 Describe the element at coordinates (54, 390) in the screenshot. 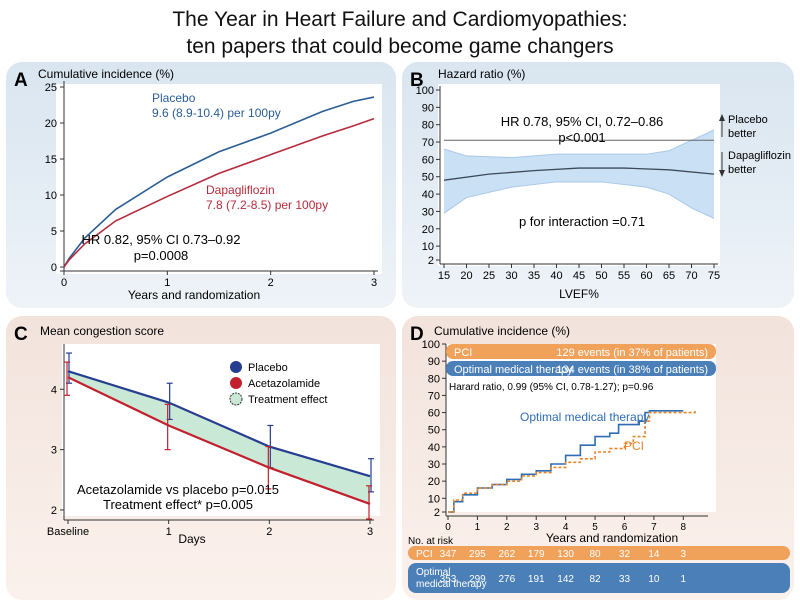

I see `panel-c-y-tick-label: 4` at that location.